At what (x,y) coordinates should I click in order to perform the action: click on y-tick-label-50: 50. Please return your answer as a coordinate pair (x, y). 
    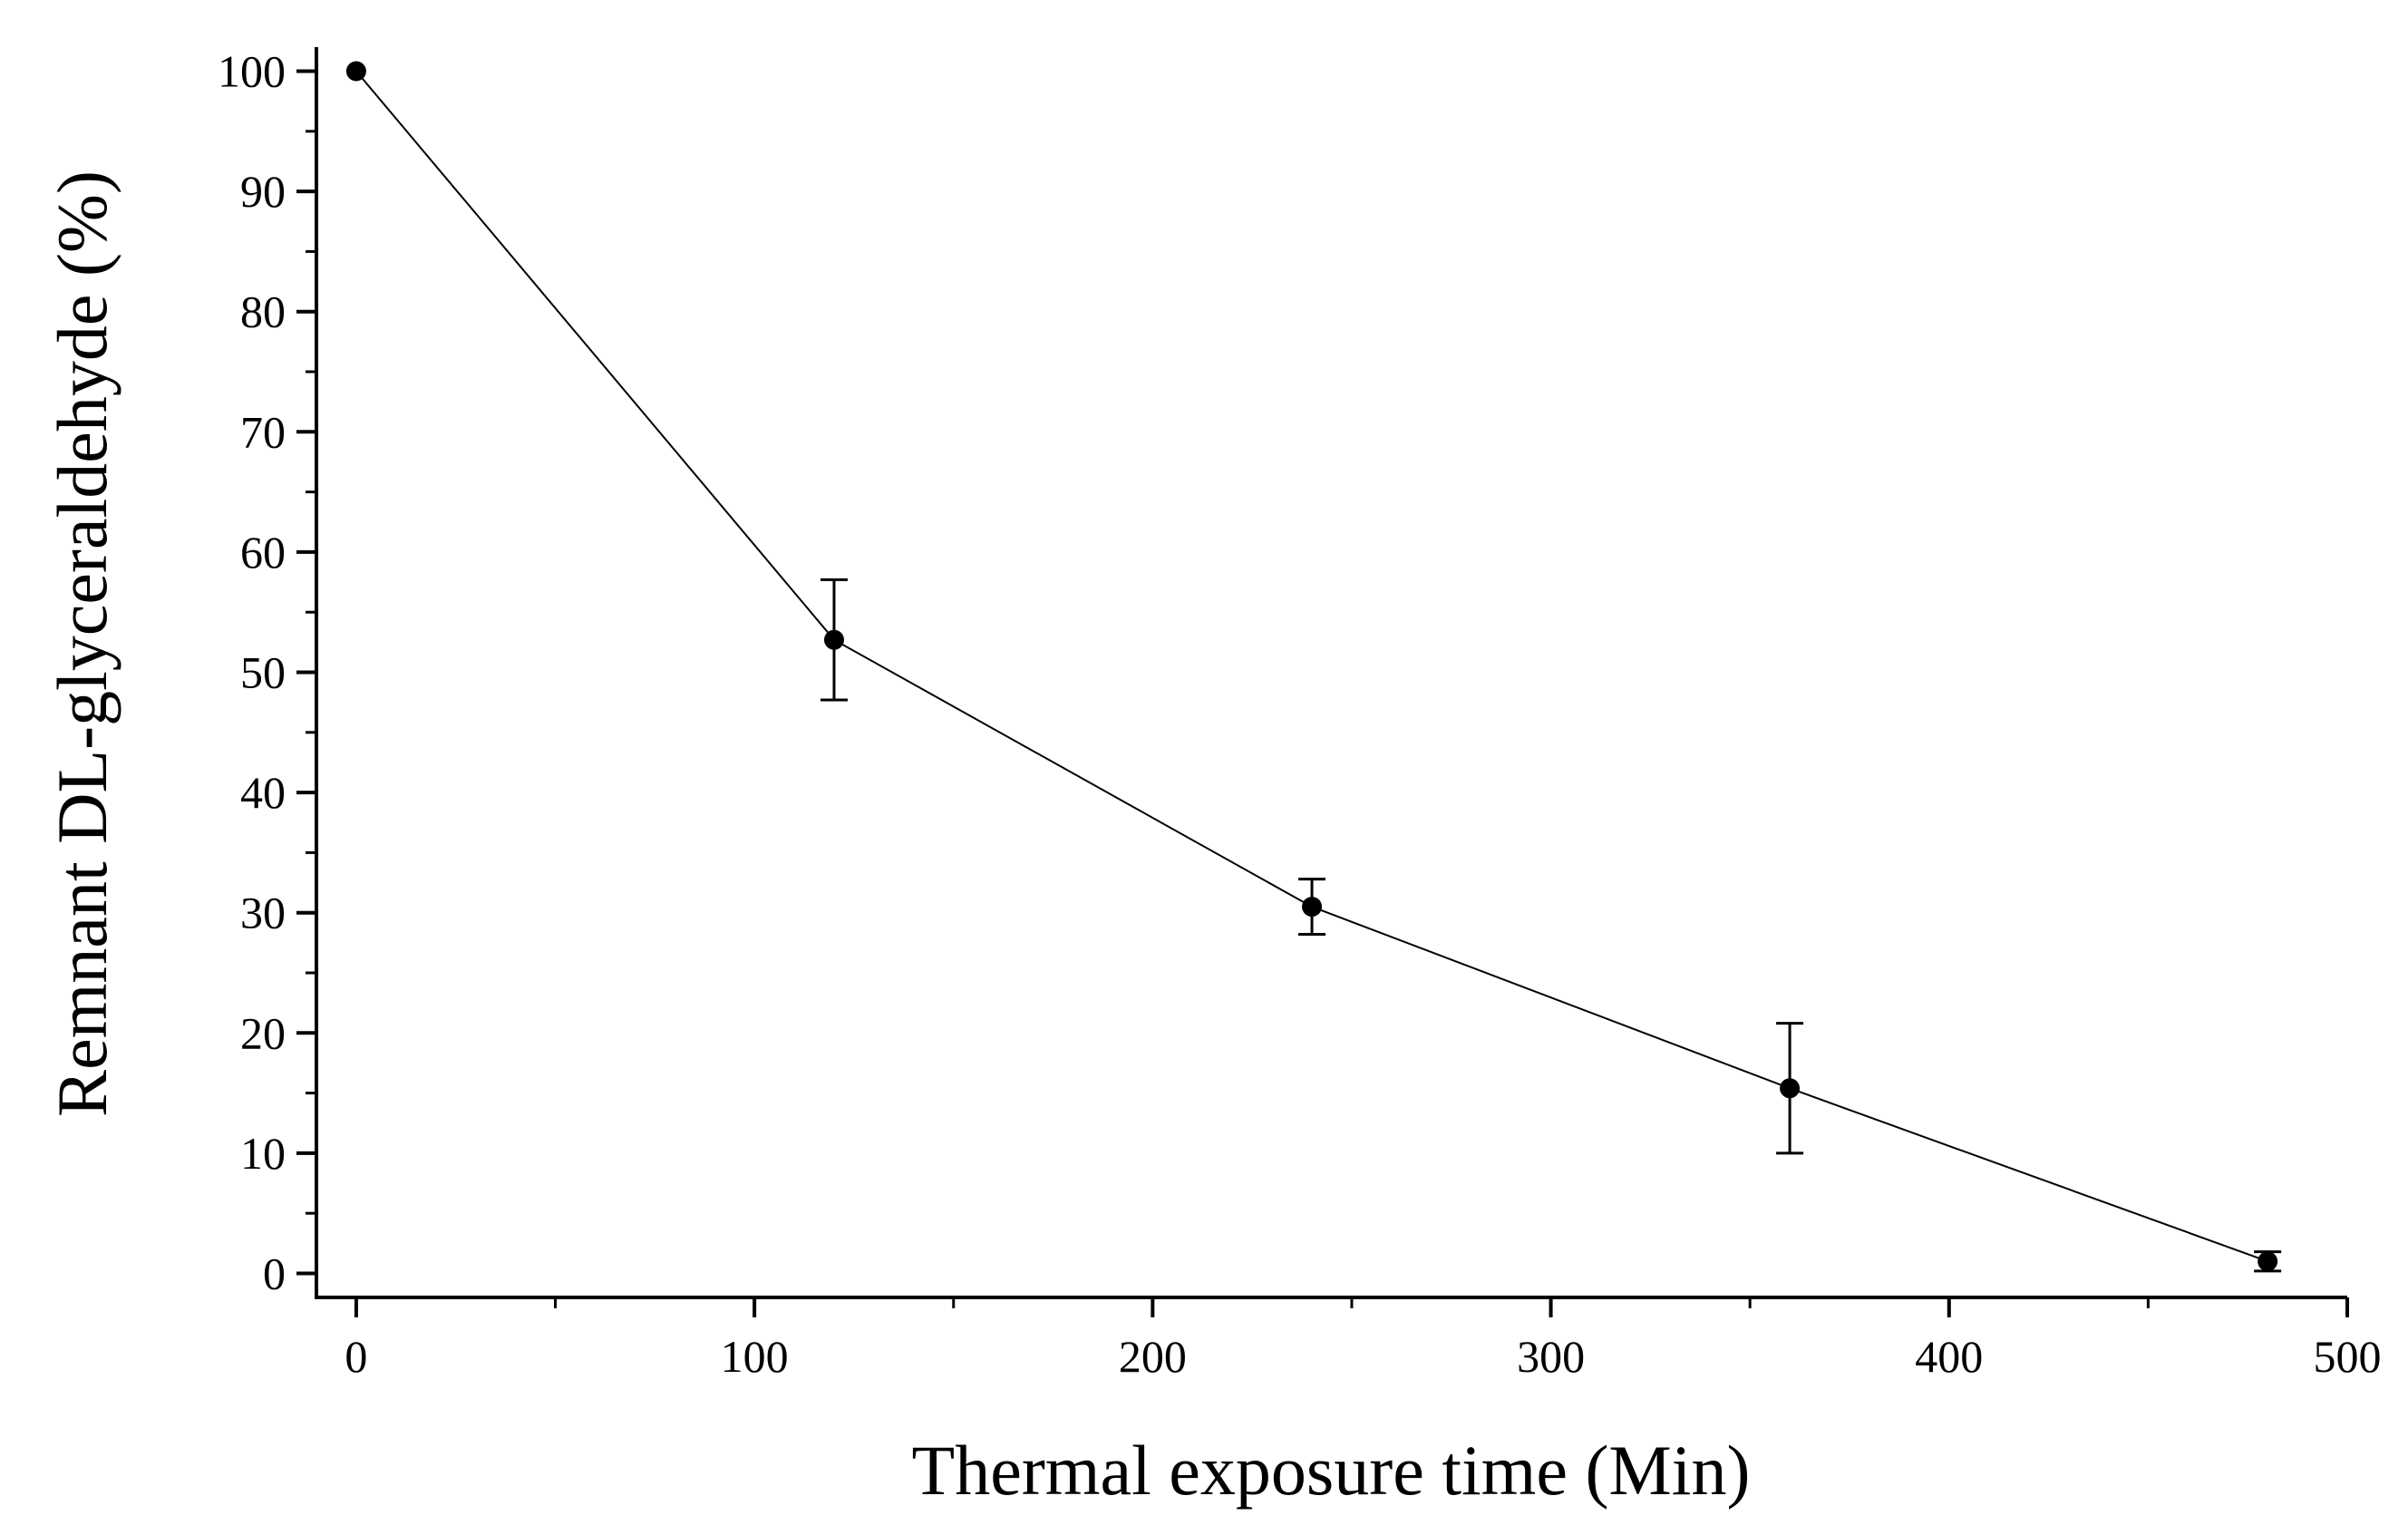
    Looking at the image, I should click on (263, 673).